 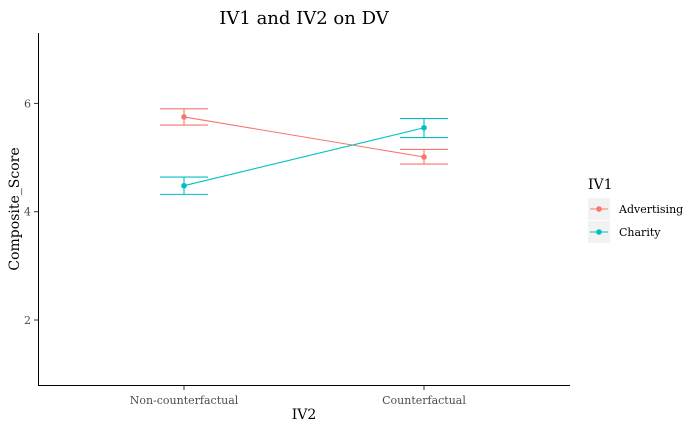 I want to click on y-tick-label: 4, so click(x=27, y=212).